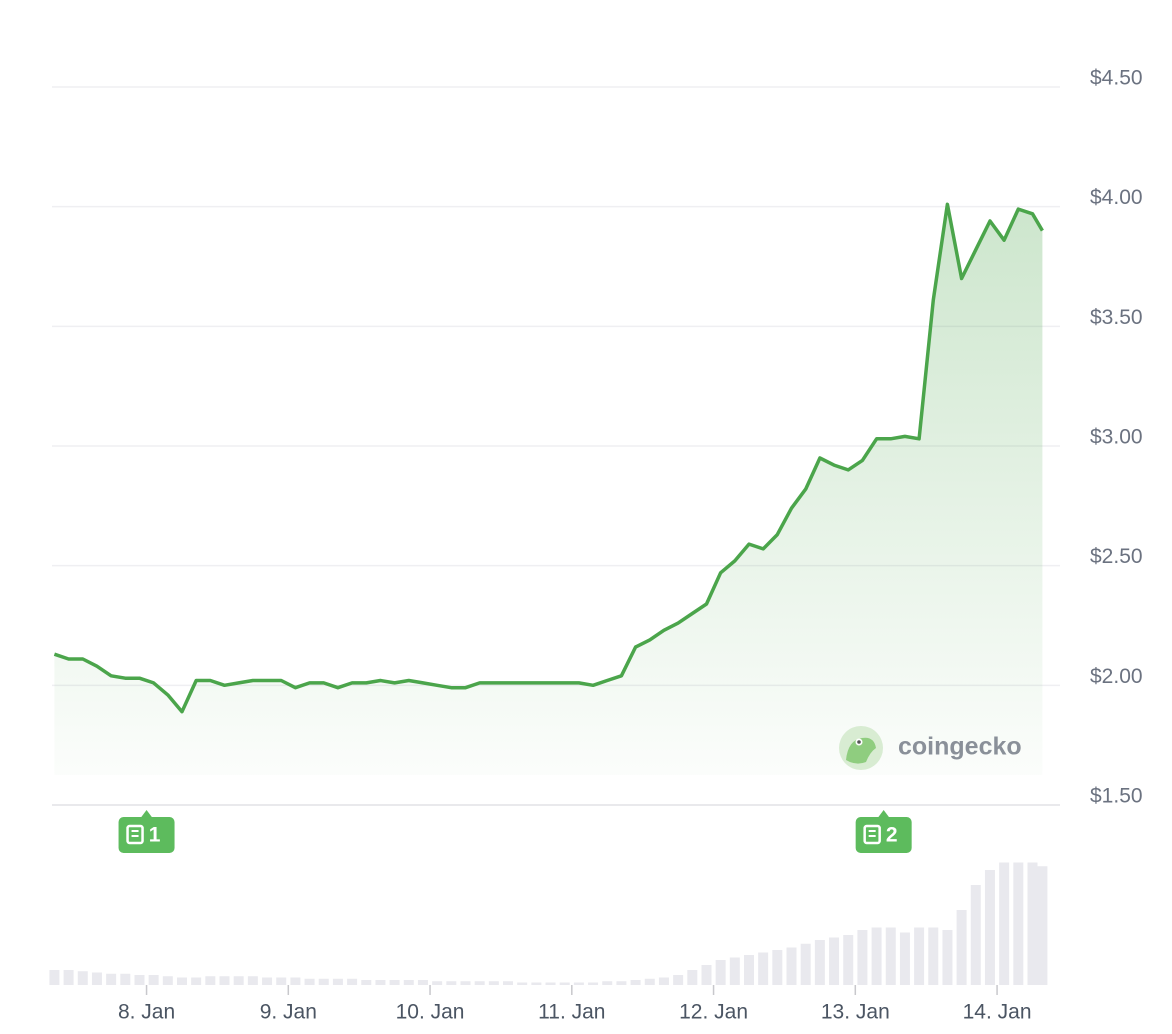 Image resolution: width=1172 pixels, height=1034 pixels. What do you see at coordinates (430, 1012) in the screenshot?
I see `x-tick-label: 10. Jan` at bounding box center [430, 1012].